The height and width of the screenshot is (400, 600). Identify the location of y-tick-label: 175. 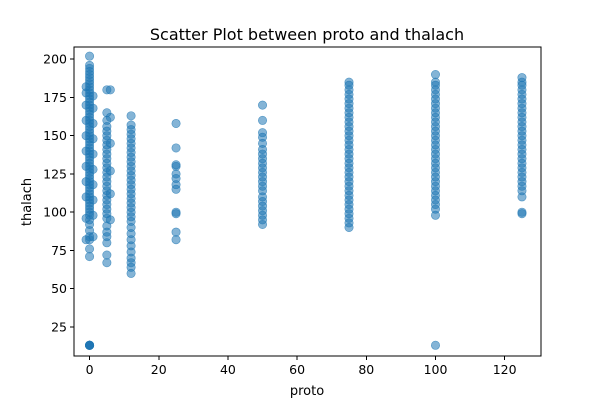
(55, 97).